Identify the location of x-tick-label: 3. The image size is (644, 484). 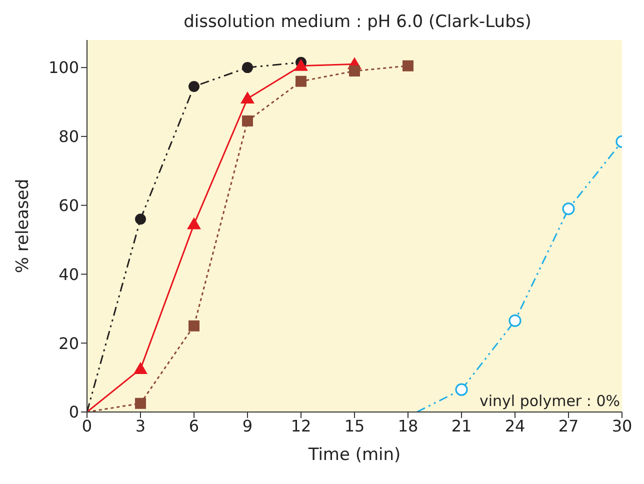
(140, 426).